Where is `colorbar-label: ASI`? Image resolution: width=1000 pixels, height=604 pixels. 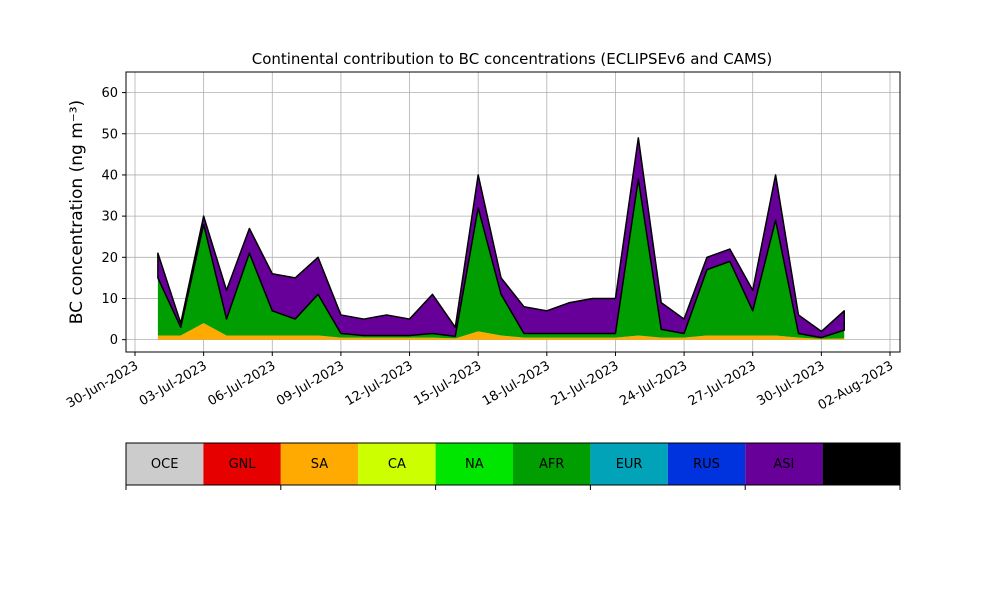 colorbar-label: ASI is located at coordinates (783, 464).